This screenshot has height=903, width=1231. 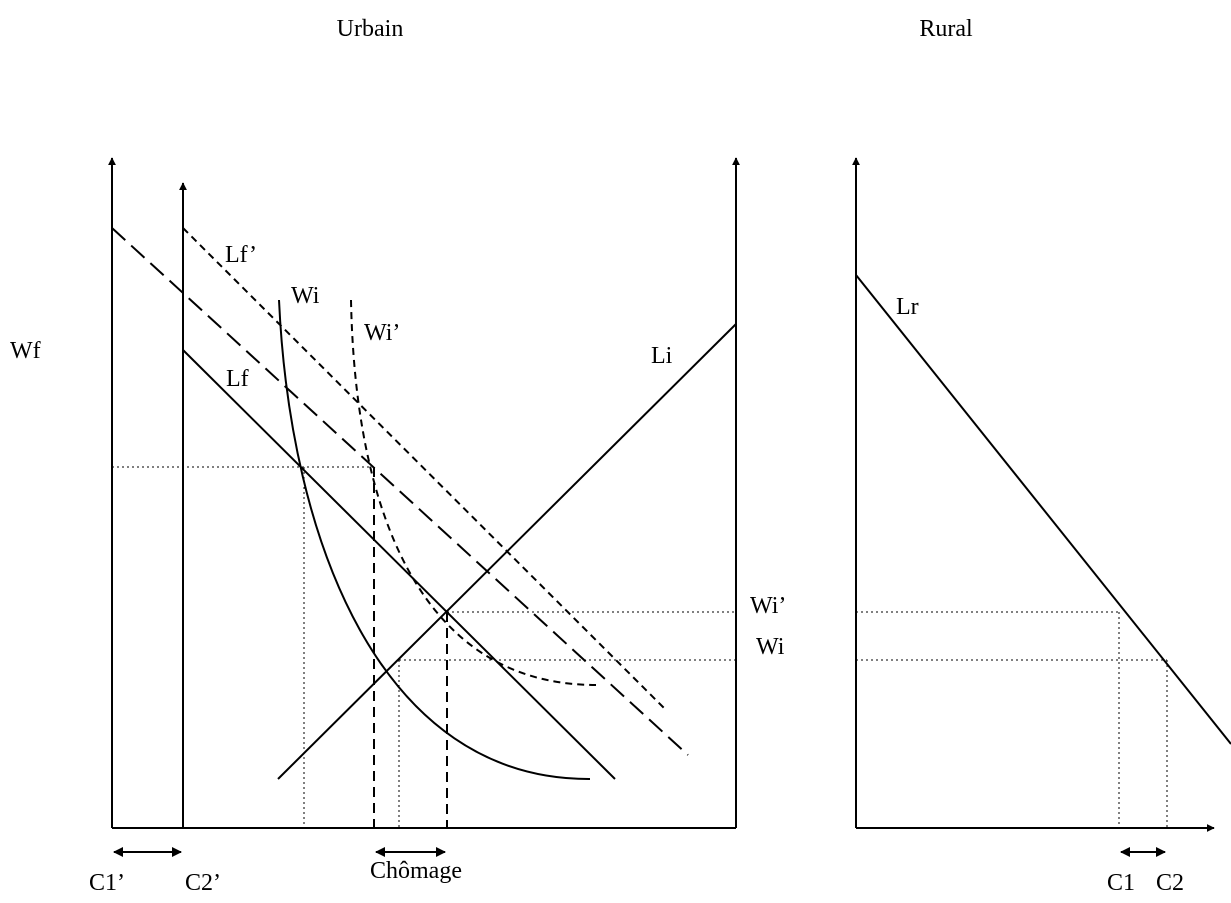 I want to click on label-wi-right: Wi, so click(x=770, y=647).